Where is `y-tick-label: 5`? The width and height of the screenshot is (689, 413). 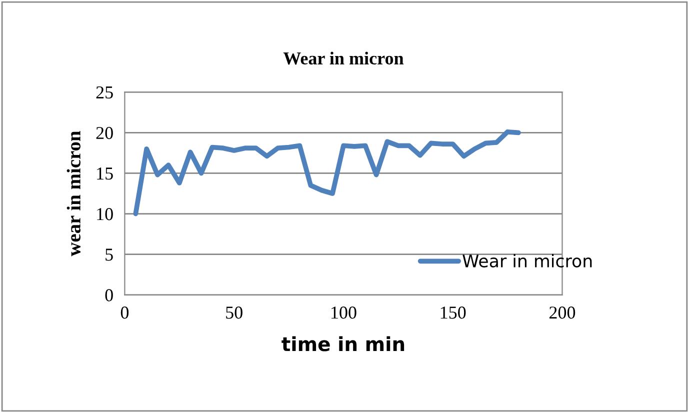
y-tick-label: 5 is located at coordinates (109, 254).